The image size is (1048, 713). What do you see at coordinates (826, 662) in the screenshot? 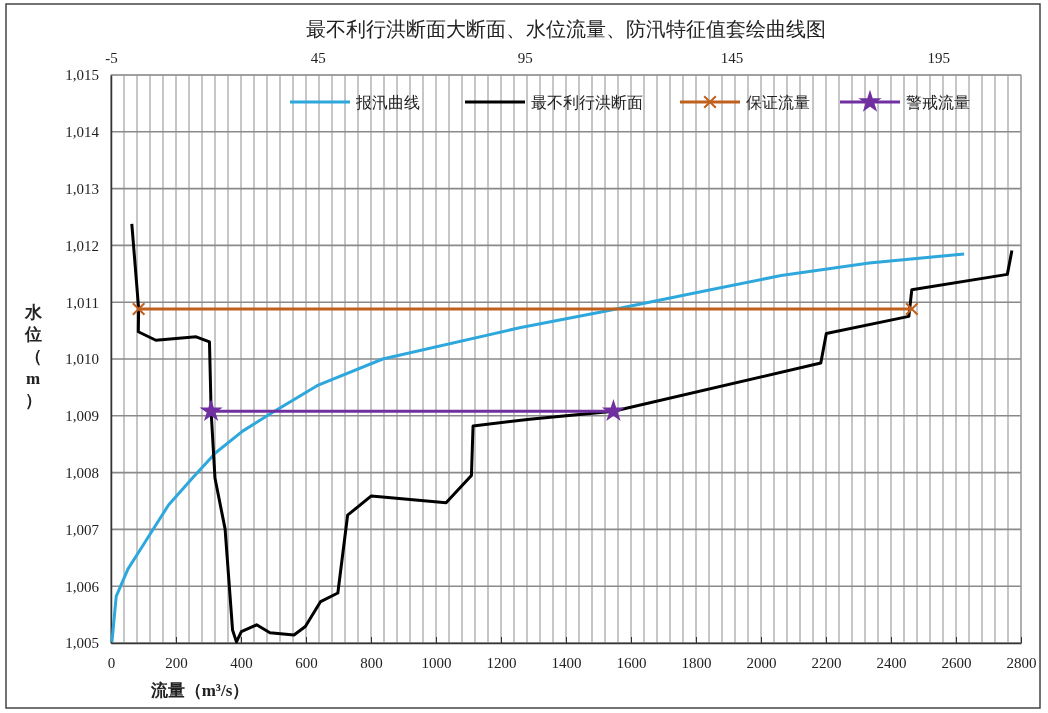
I see `x-tick-label: 2200` at bounding box center [826, 662].